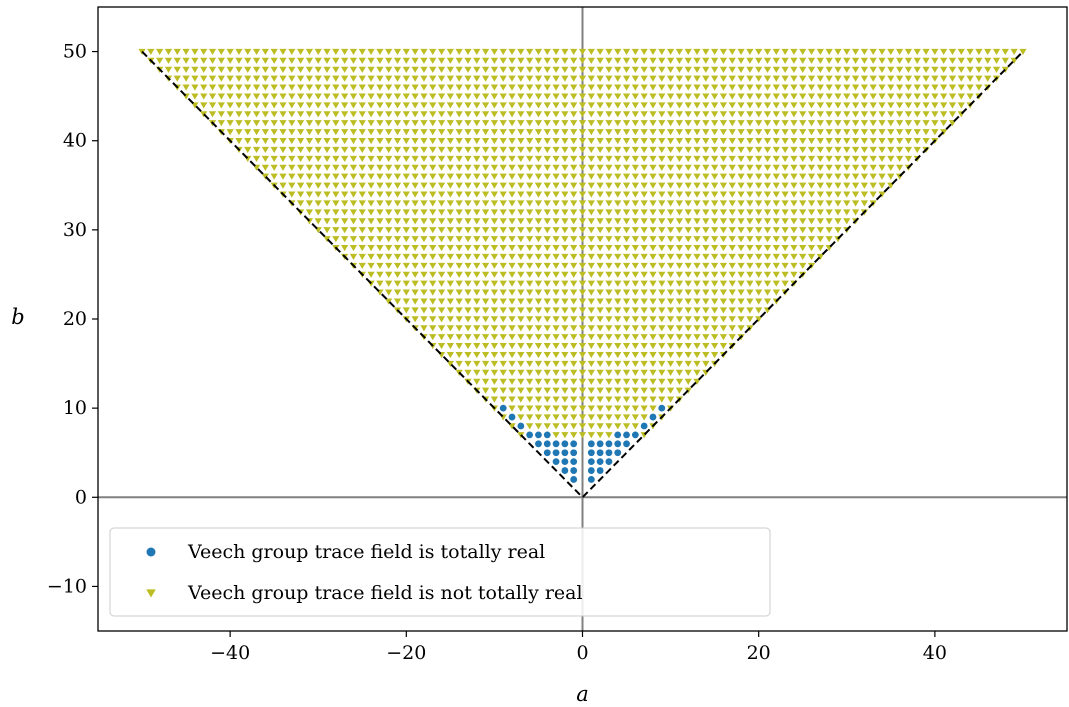  What do you see at coordinates (600, 444) in the screenshot?
I see `data-point-totally-real` at bounding box center [600, 444].